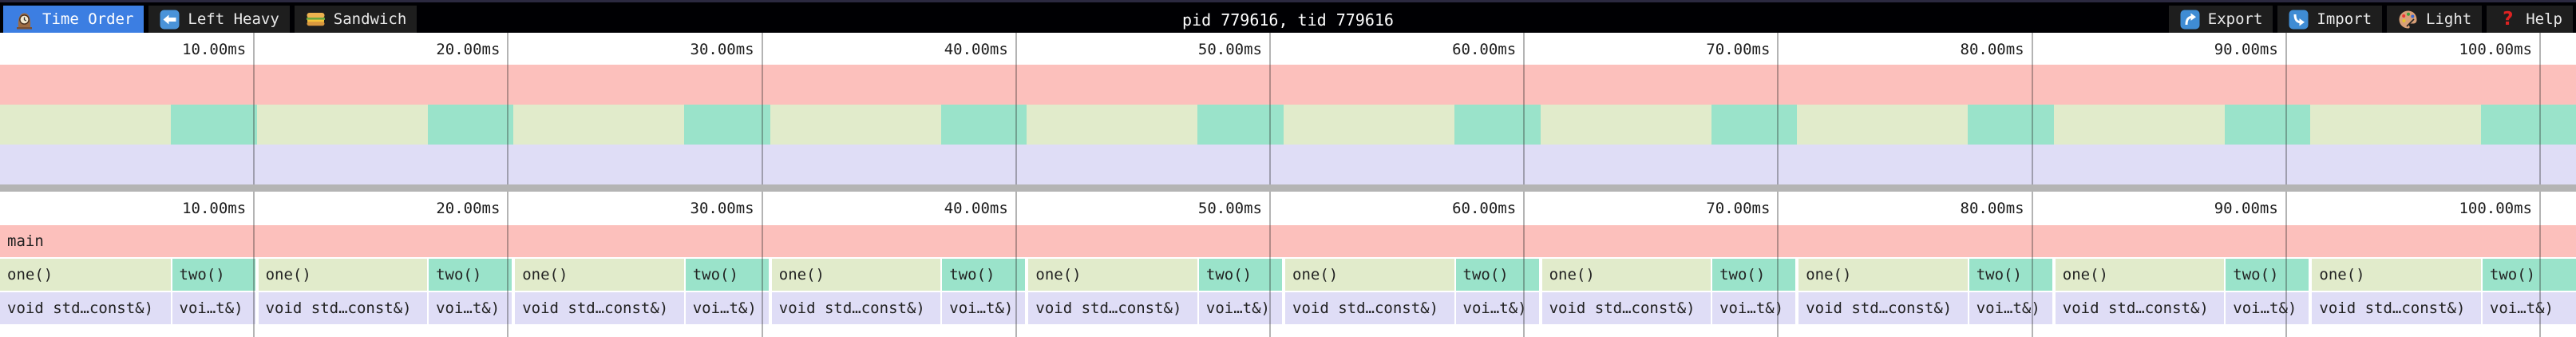  Describe the element at coordinates (1626, 125) in the screenshot. I see `minimap-segment-one` at that location.